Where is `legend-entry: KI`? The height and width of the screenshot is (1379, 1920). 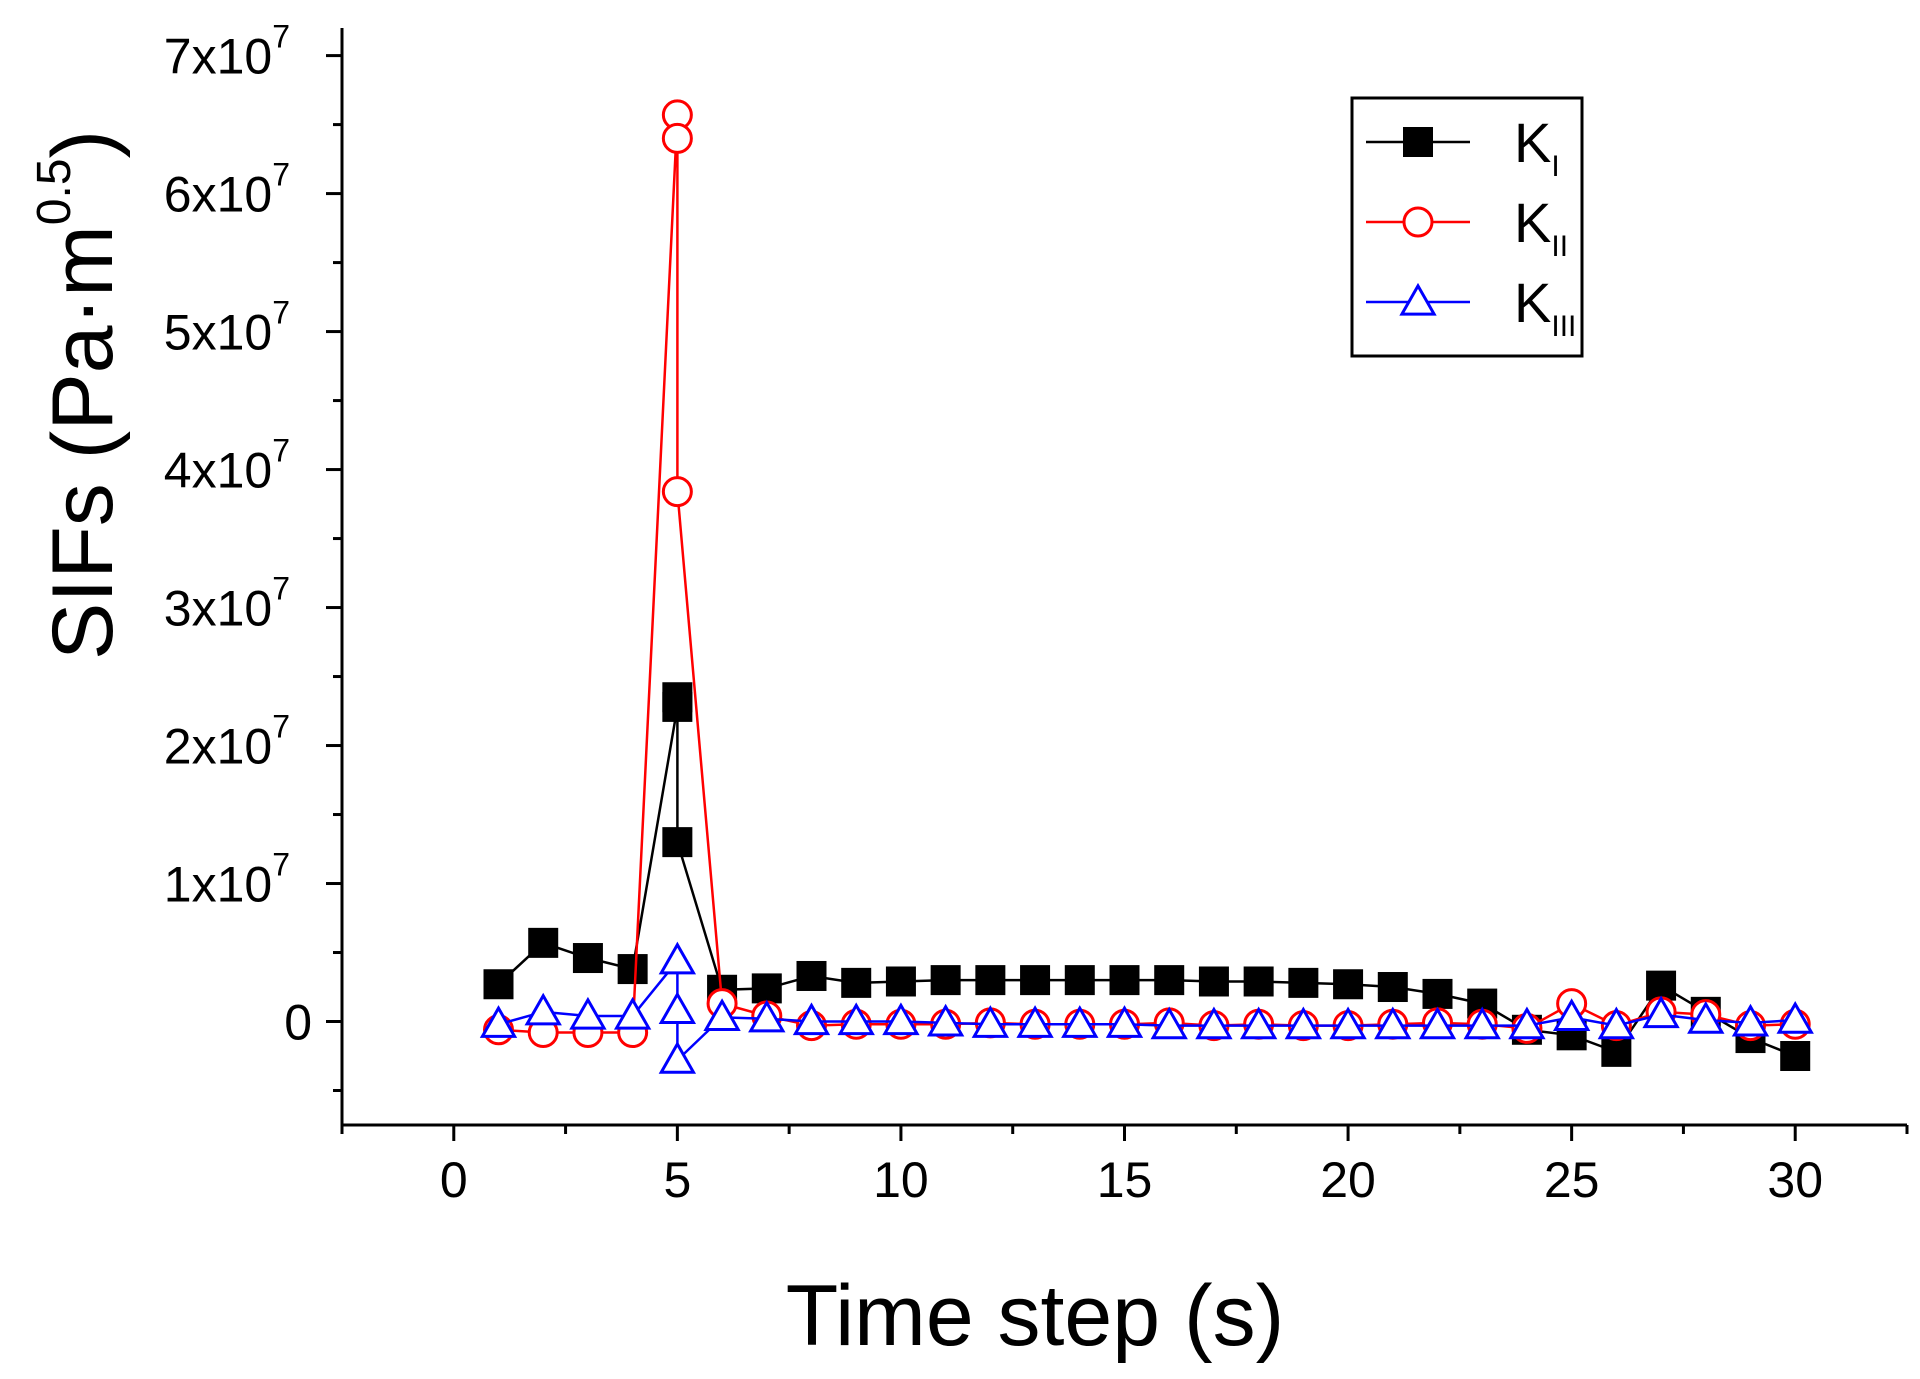
legend-entry: KI is located at coordinates (1463, 147).